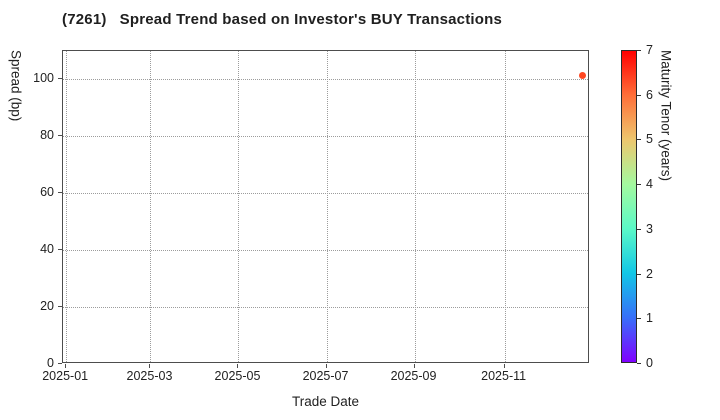 This screenshot has height=420, width=720. What do you see at coordinates (47, 305) in the screenshot?
I see `y-tick-label: 20` at bounding box center [47, 305].